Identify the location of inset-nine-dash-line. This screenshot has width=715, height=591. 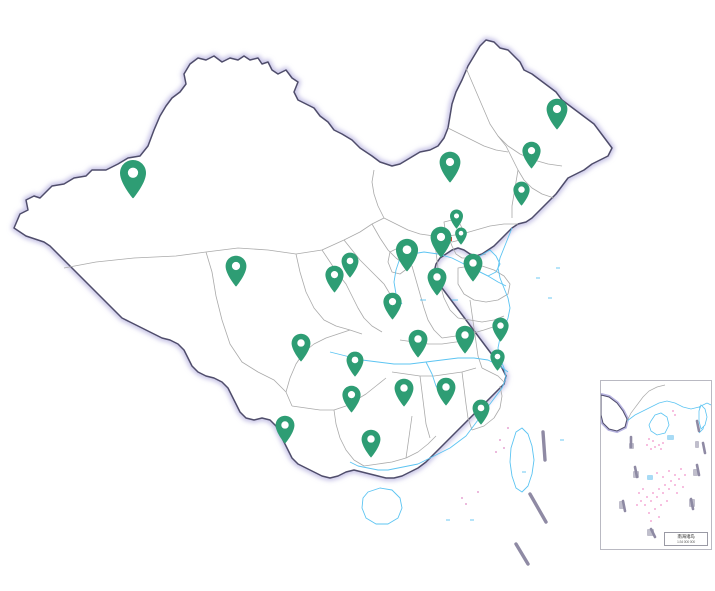
(664, 479).